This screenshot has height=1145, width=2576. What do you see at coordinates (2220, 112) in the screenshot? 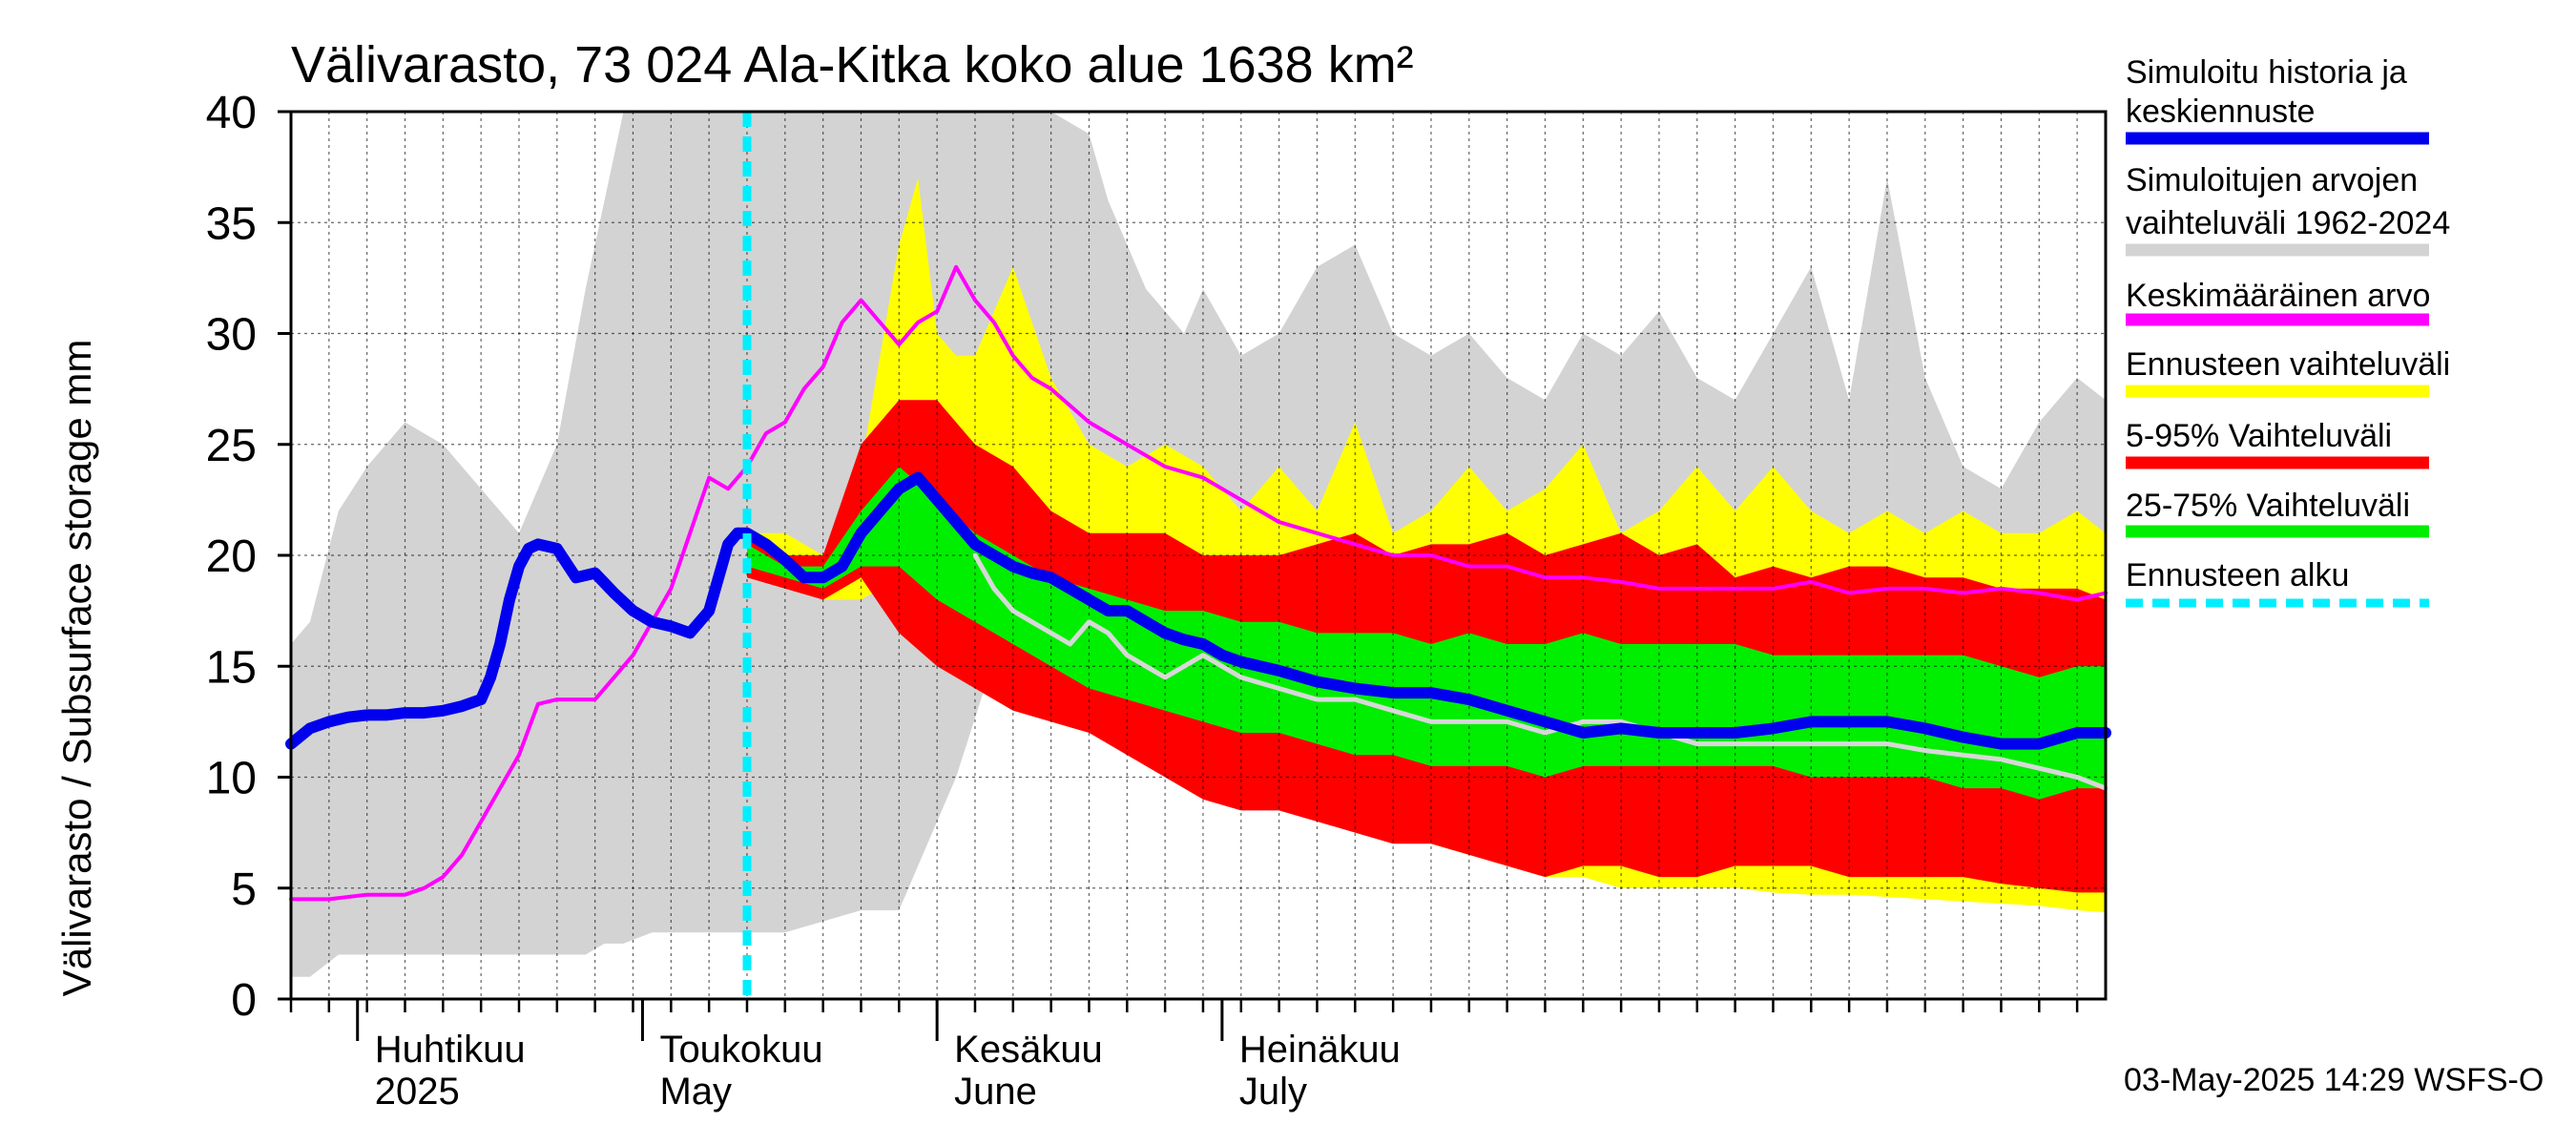
I see `legend-label-line2: keskiennuste` at bounding box center [2220, 112].